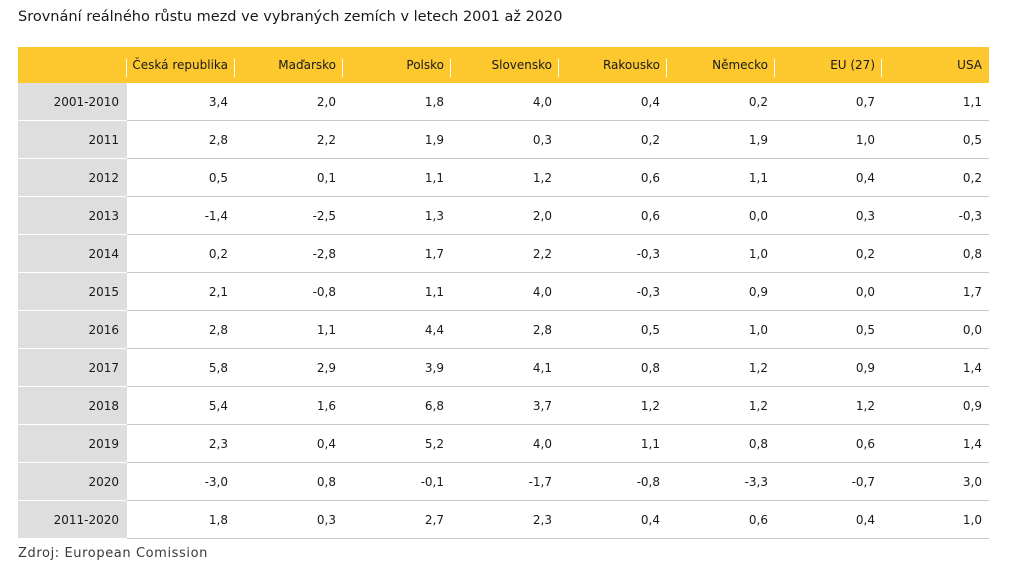  I want to click on table-cell: 4,0, so click(505, 443).